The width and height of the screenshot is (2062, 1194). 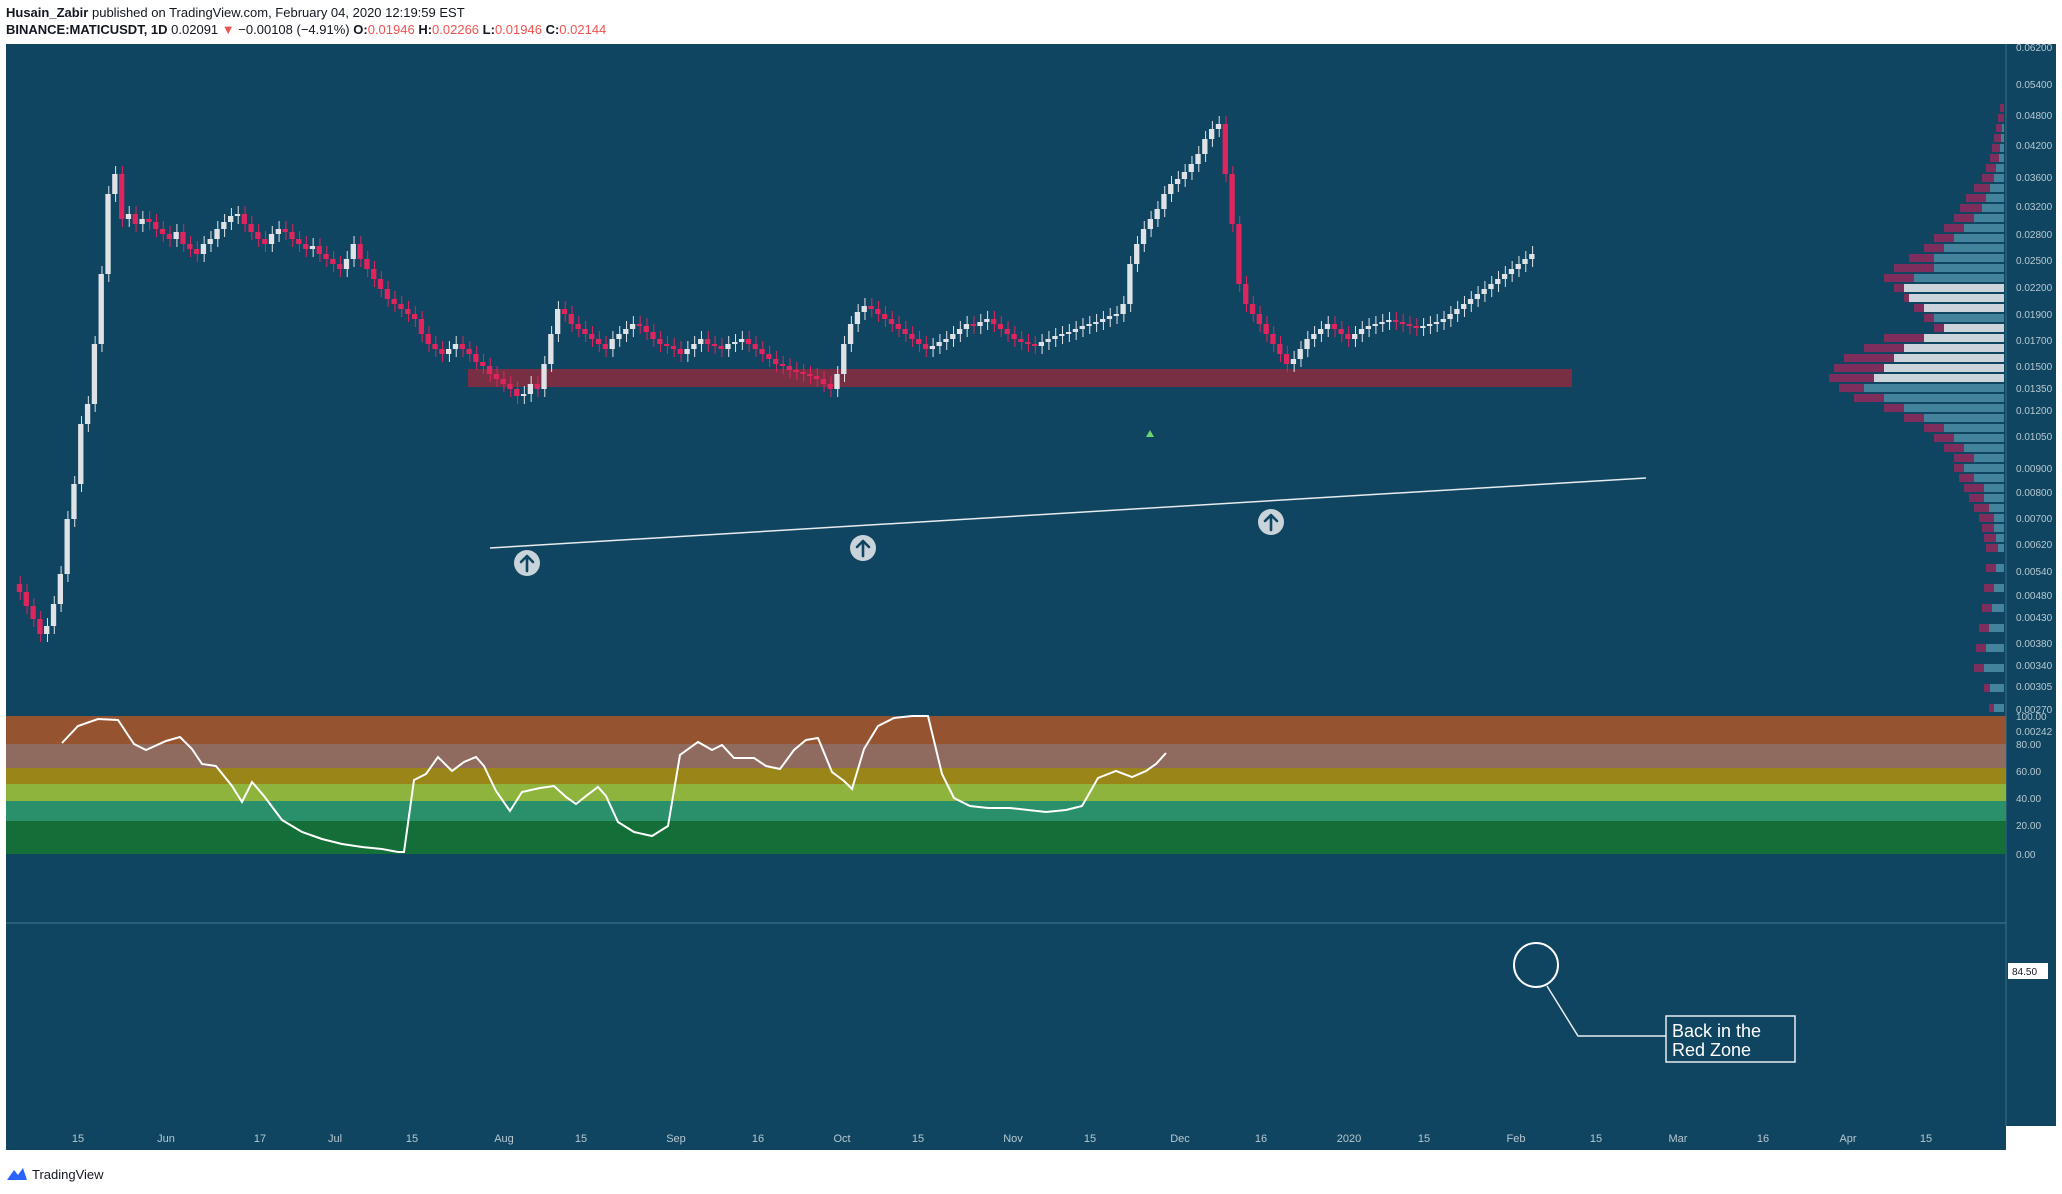 I want to click on annotation-box, so click(x=1730, y=1039).